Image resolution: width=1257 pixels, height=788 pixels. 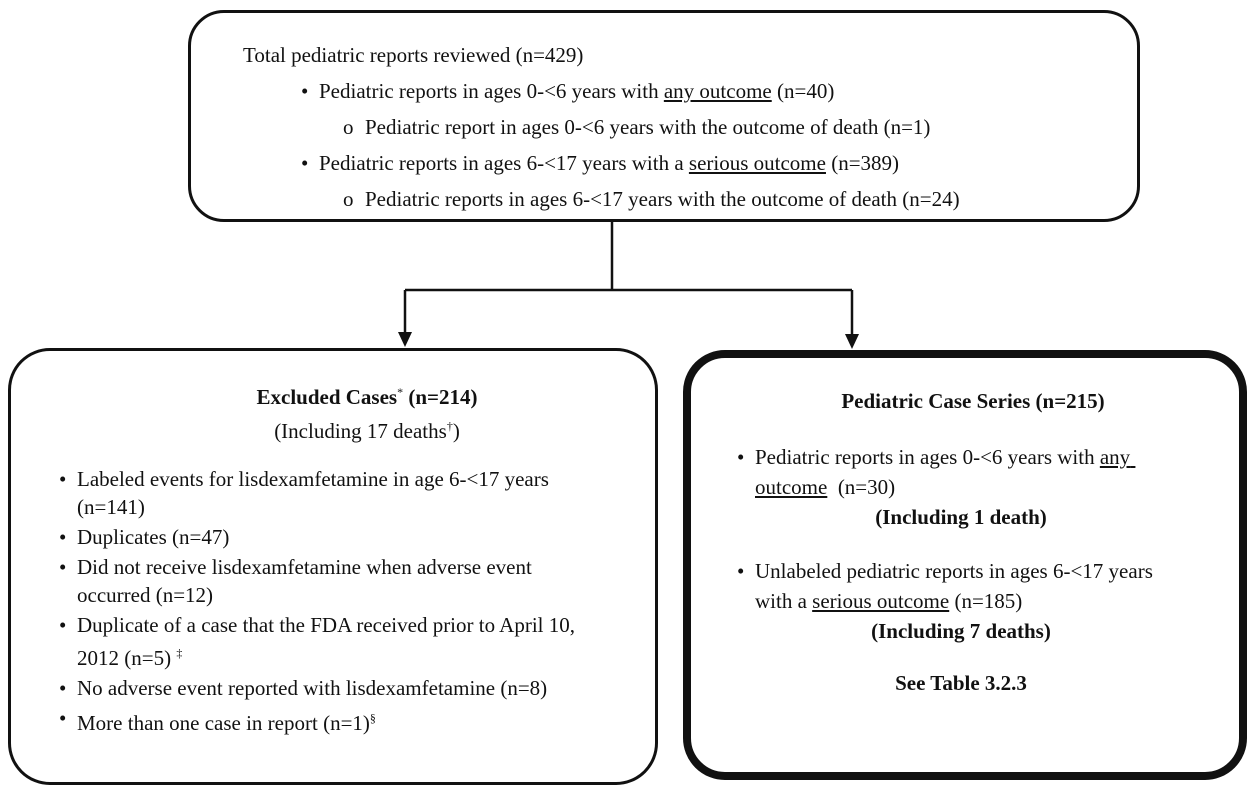 What do you see at coordinates (961, 683) in the screenshot?
I see `right-footer: See Table 3.2.3` at bounding box center [961, 683].